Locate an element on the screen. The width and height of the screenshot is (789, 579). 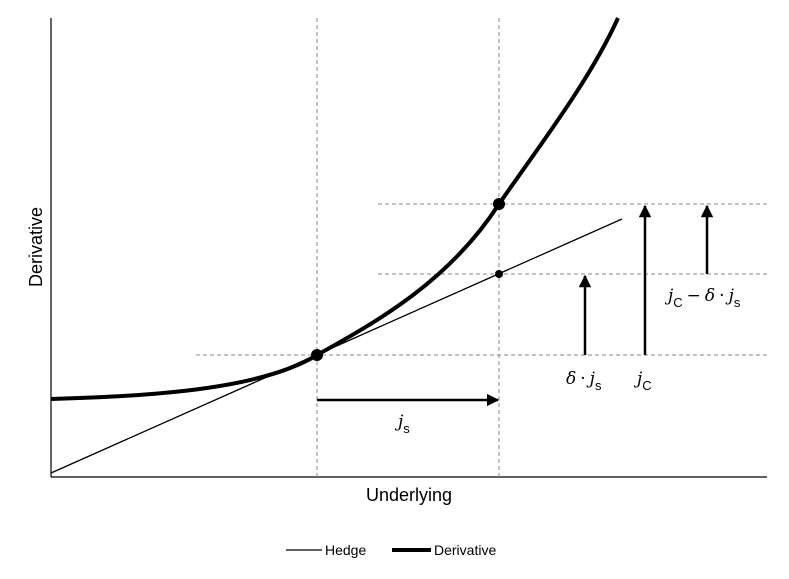
x-axis-label: Underlying is located at coordinates (409, 495).